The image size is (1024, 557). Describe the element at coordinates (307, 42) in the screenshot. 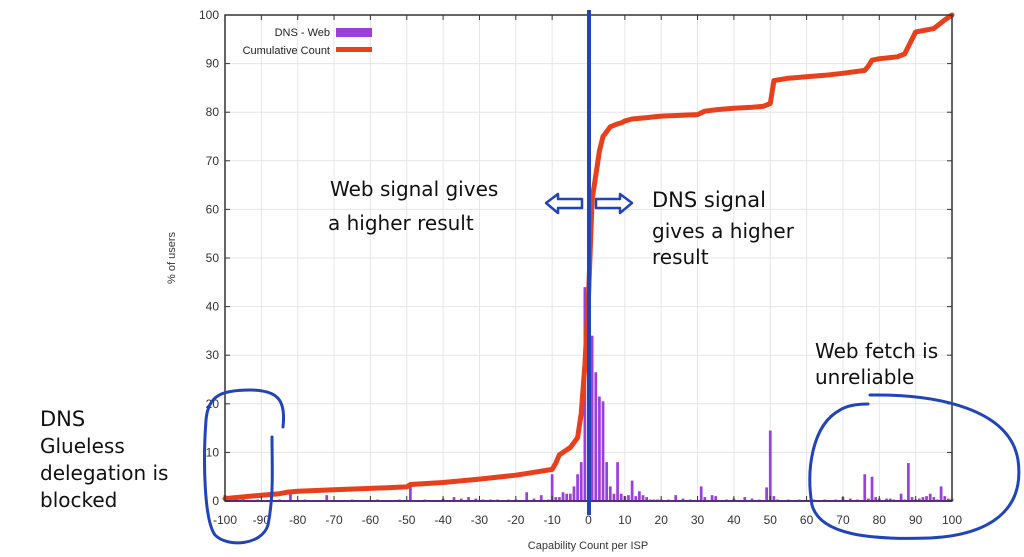

I see `legend: DNS - Web Cumulative Count` at that location.